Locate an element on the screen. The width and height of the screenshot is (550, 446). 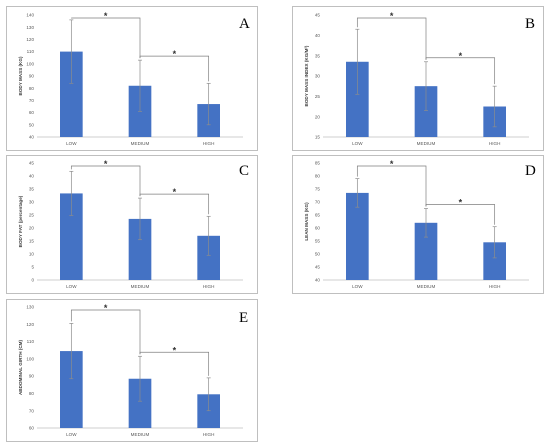
y-axis-title: BODY MASS (KG) is located at coordinates (20, 75).